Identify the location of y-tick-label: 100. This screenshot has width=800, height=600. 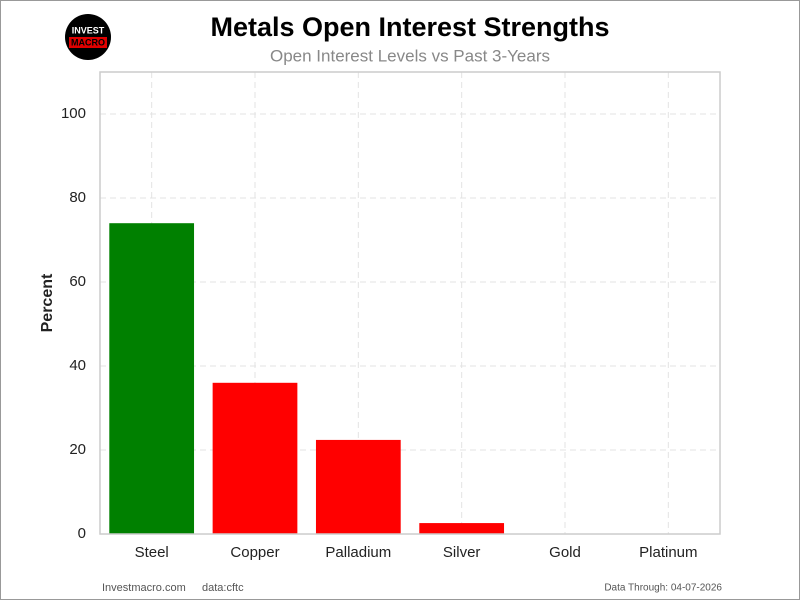
(73, 113).